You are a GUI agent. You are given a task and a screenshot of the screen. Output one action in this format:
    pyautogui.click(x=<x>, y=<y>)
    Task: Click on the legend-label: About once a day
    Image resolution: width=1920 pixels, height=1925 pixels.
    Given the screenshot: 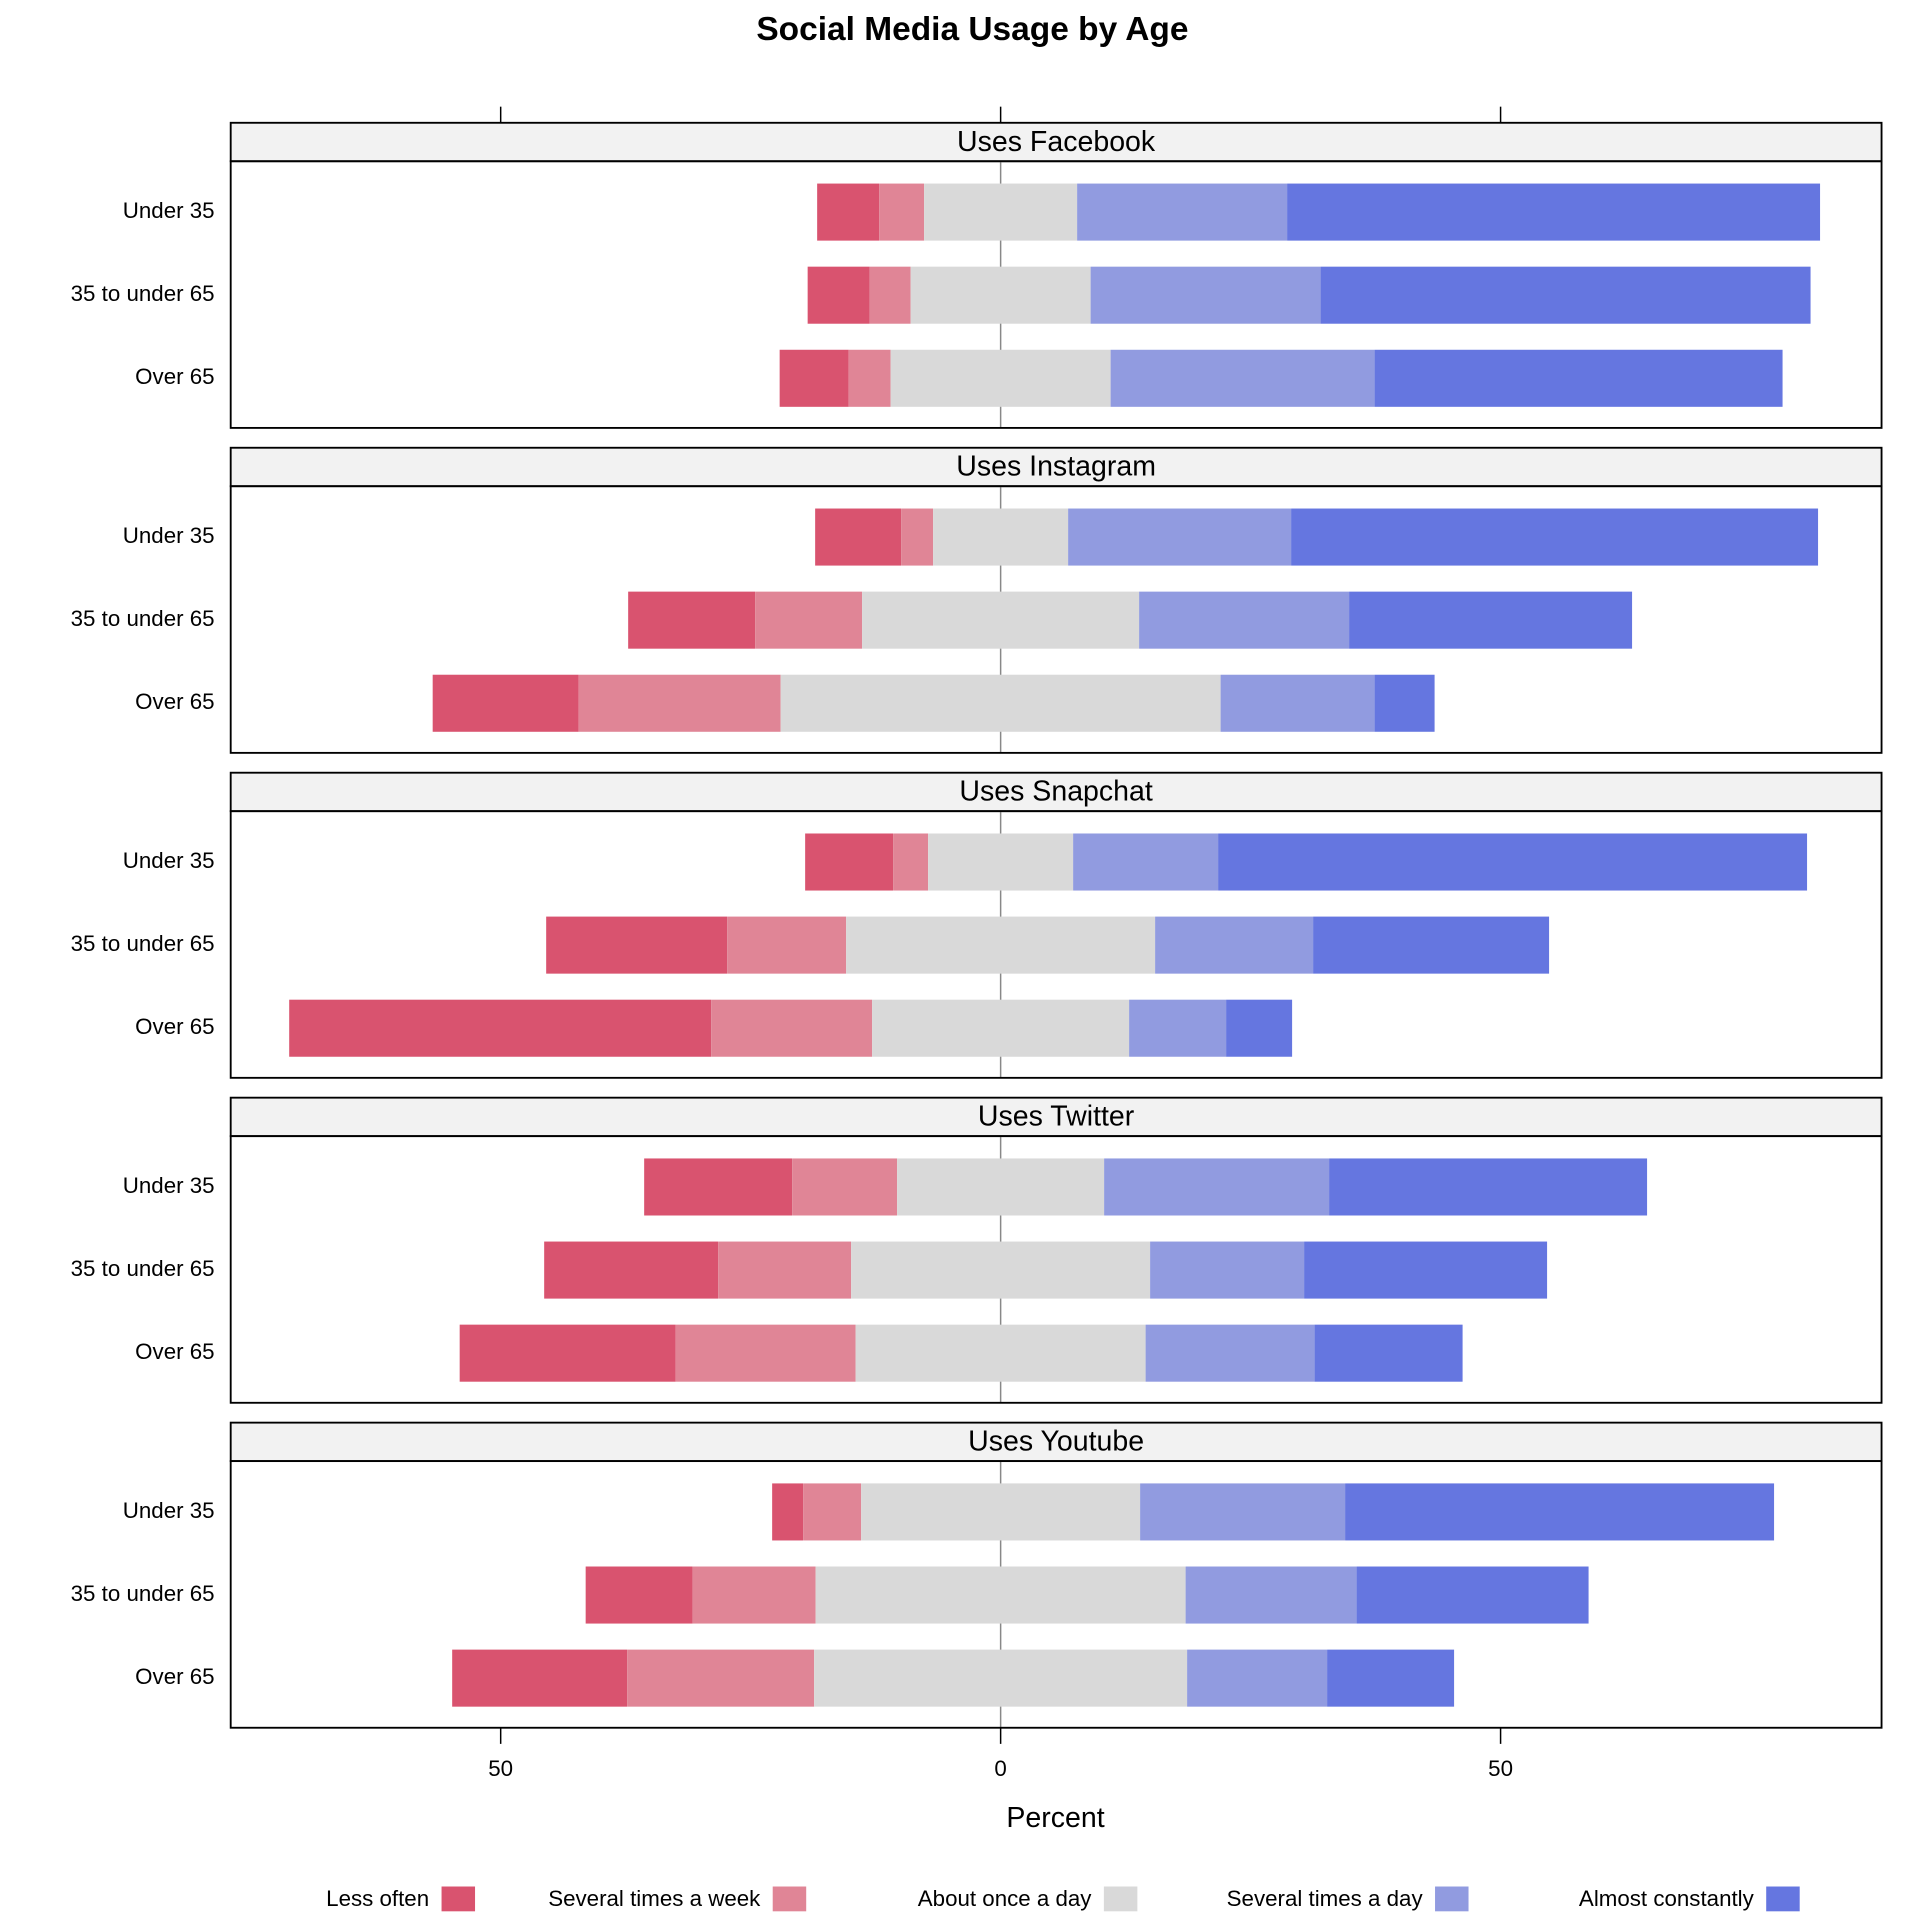 What is the action you would take?
    pyautogui.click(x=1005, y=1898)
    